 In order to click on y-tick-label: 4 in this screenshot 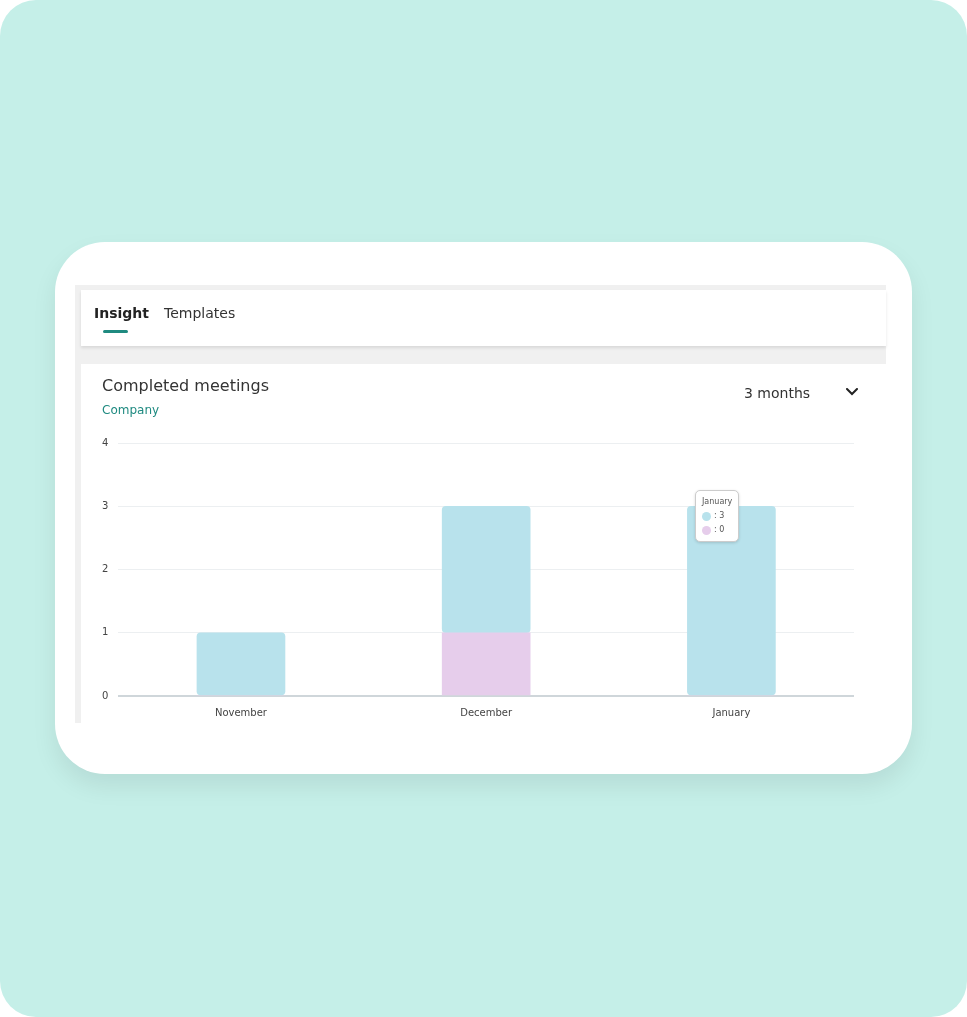, I will do `click(105, 442)`.